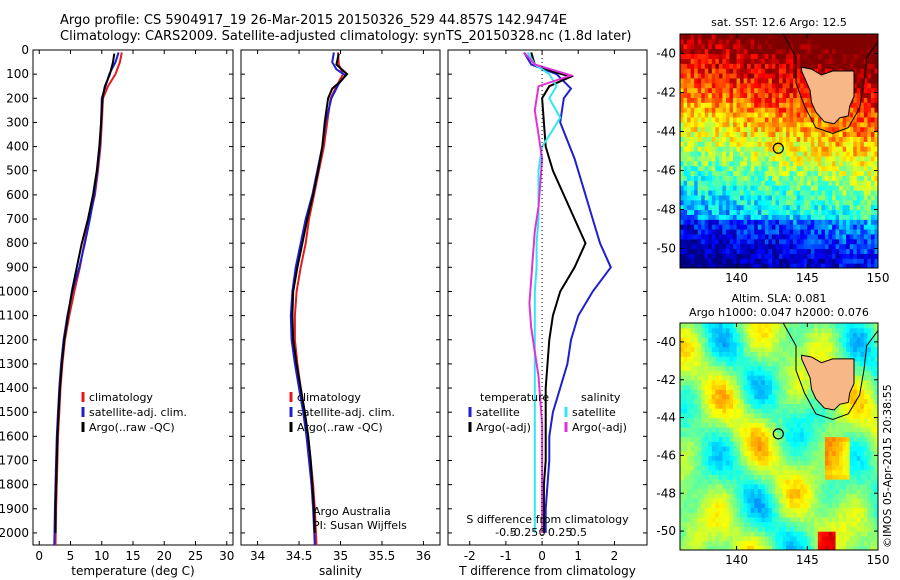  I want to click on x-tick-label: 1, so click(578, 556).